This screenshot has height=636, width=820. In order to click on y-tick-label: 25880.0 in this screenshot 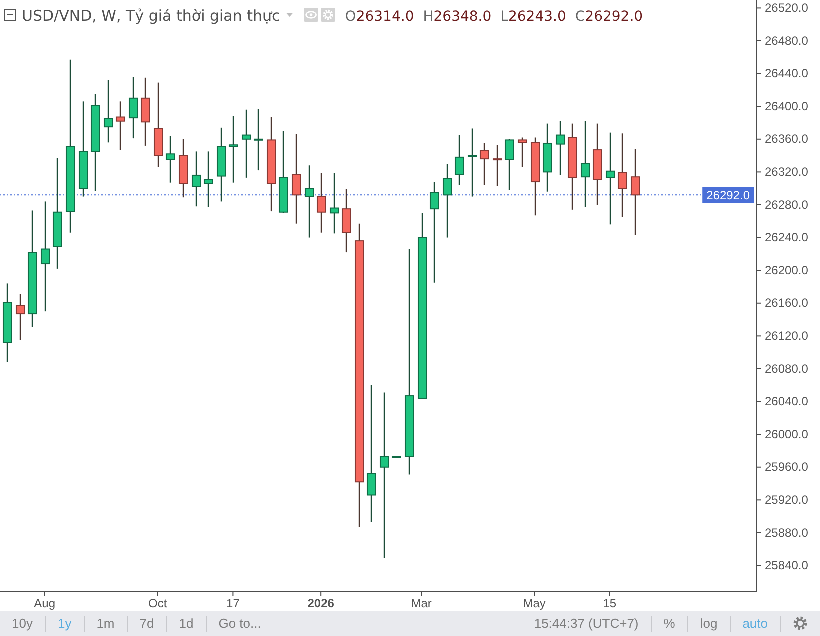, I will do `click(787, 533)`.